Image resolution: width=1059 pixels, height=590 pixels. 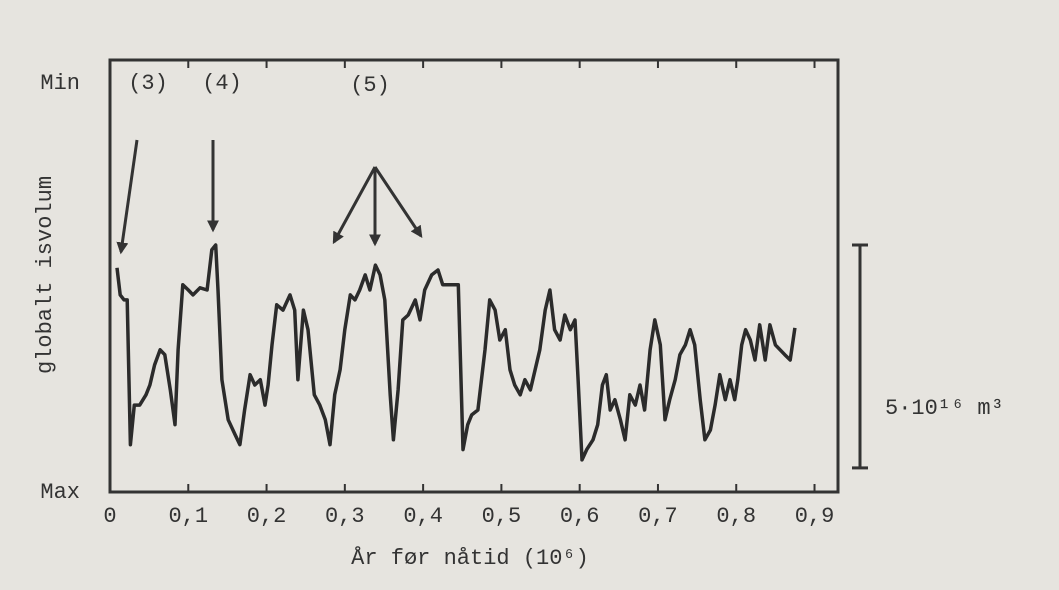 I want to click on x-tick-label: 0,8, so click(x=736, y=516).